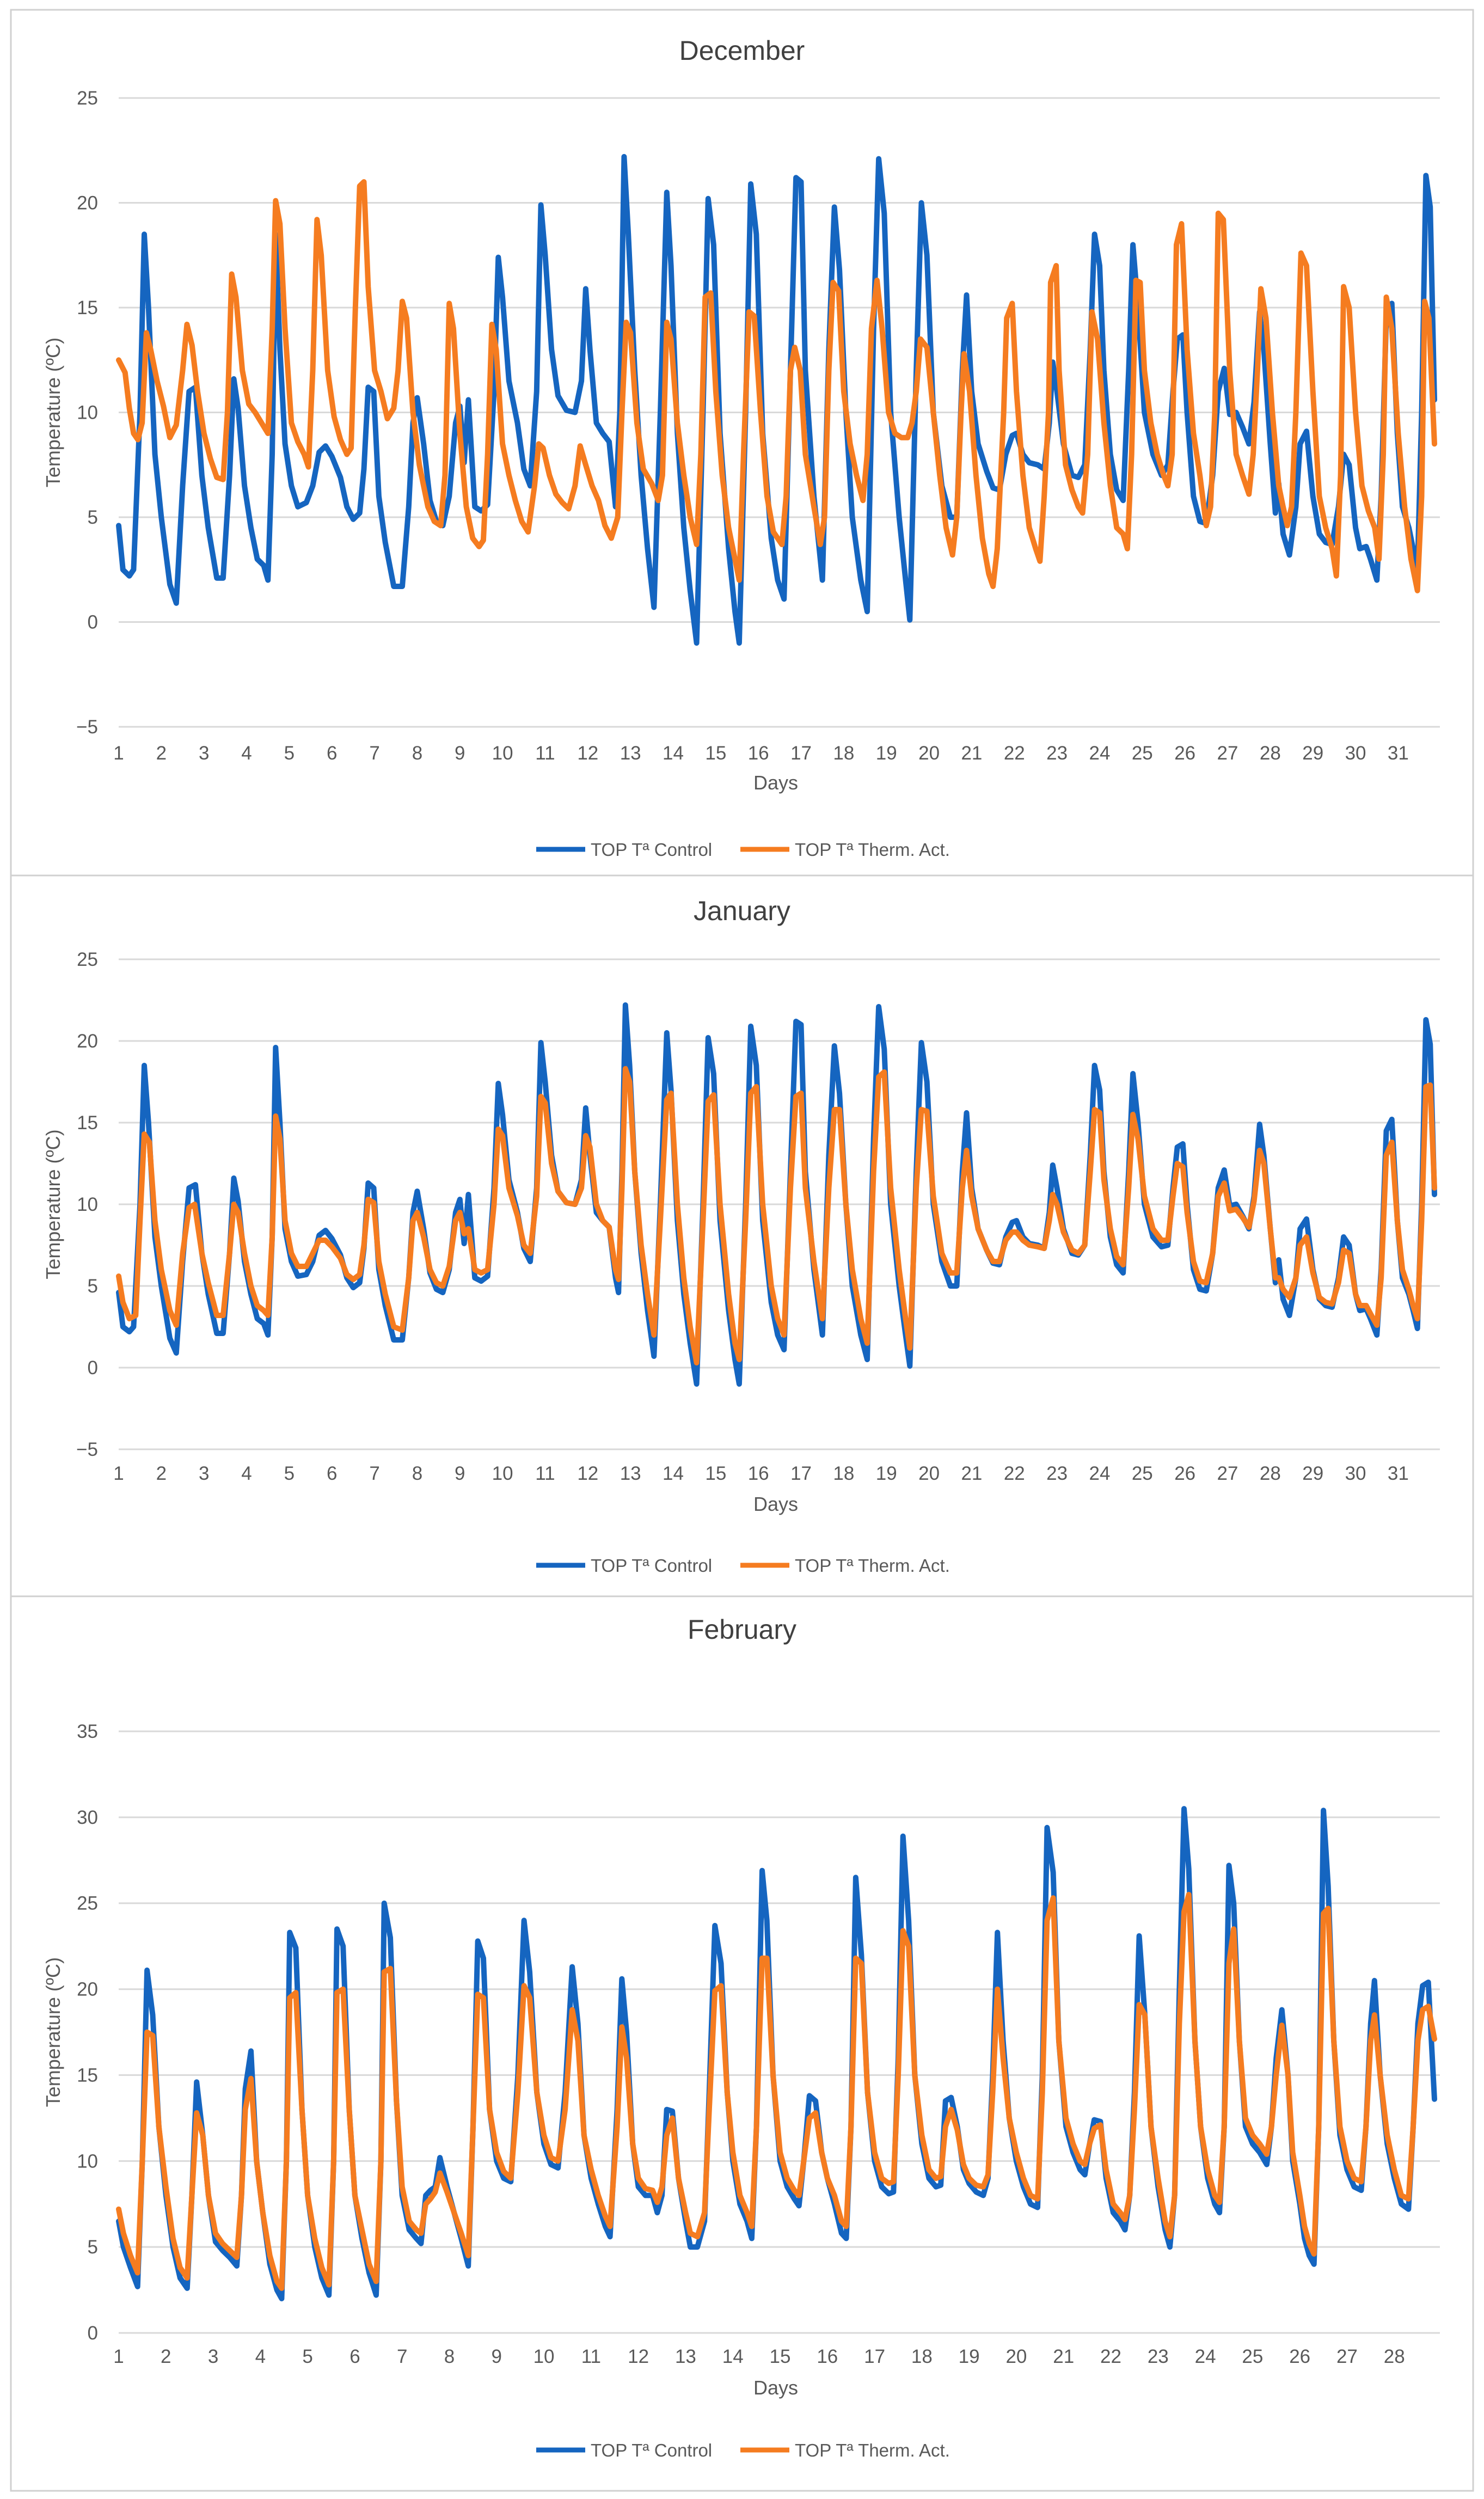  I want to click on x-tick-label: 12, so click(587, 1473).